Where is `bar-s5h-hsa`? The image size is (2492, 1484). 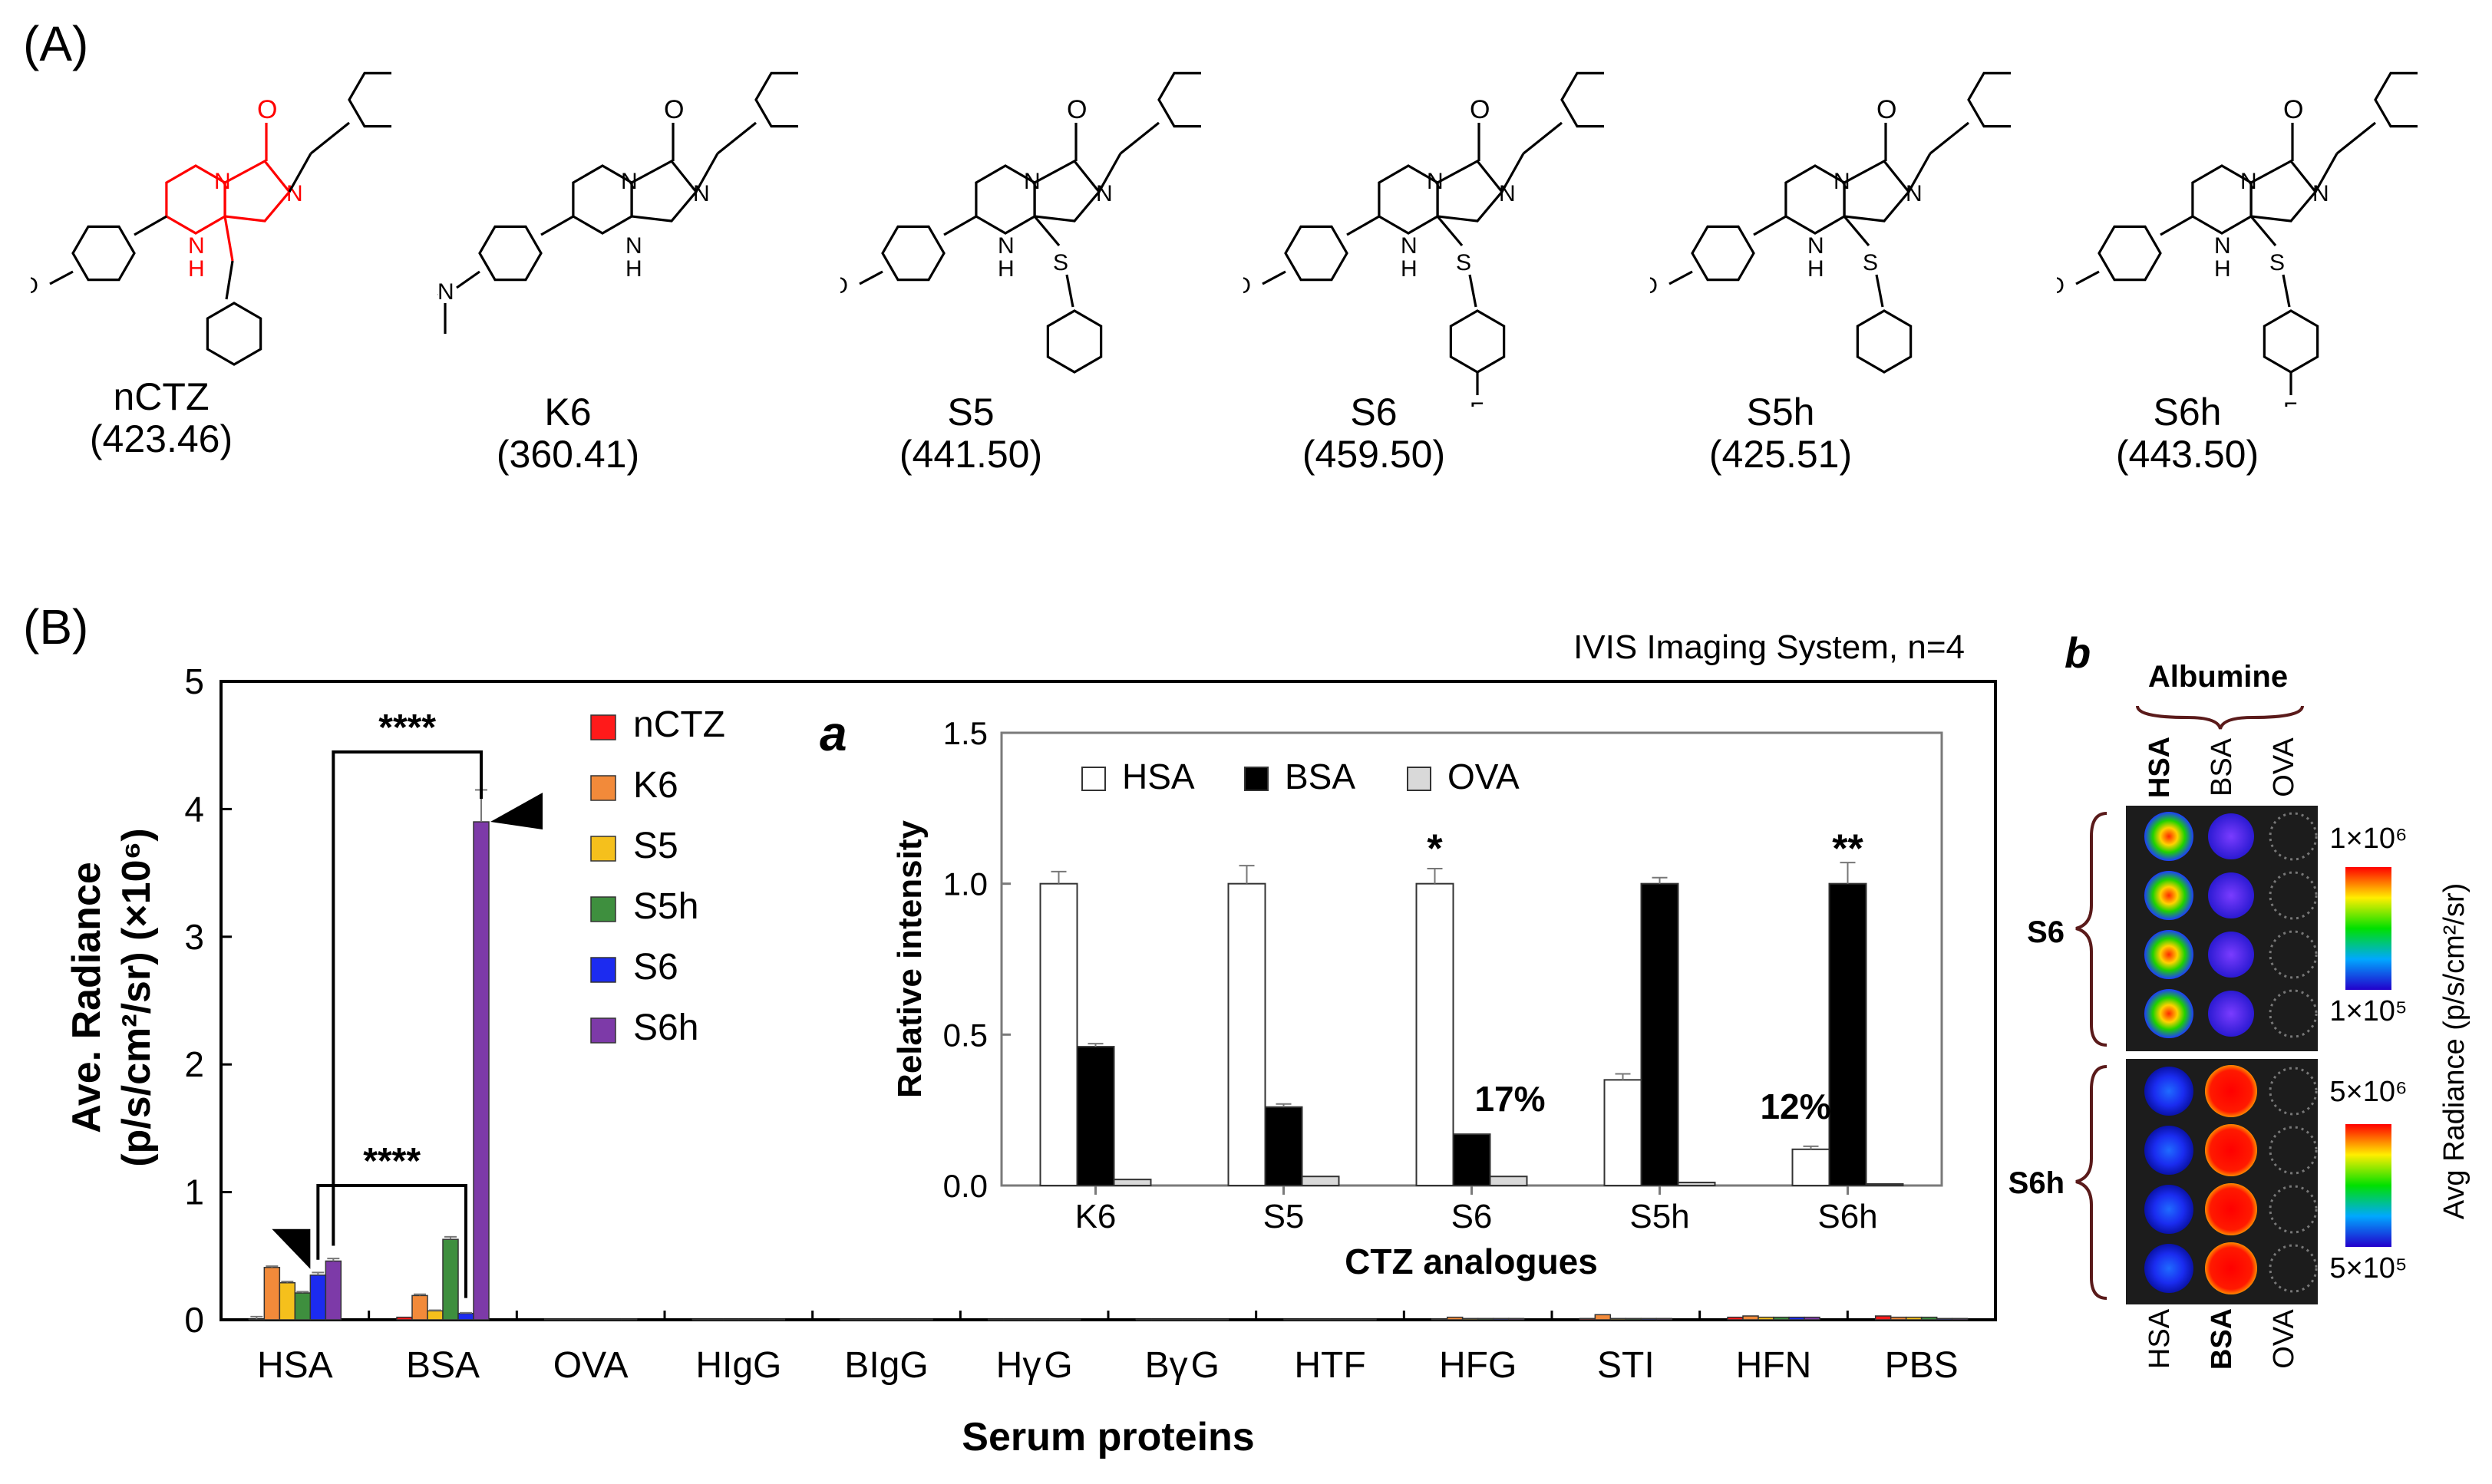 bar-s5h-hsa is located at coordinates (303, 1306).